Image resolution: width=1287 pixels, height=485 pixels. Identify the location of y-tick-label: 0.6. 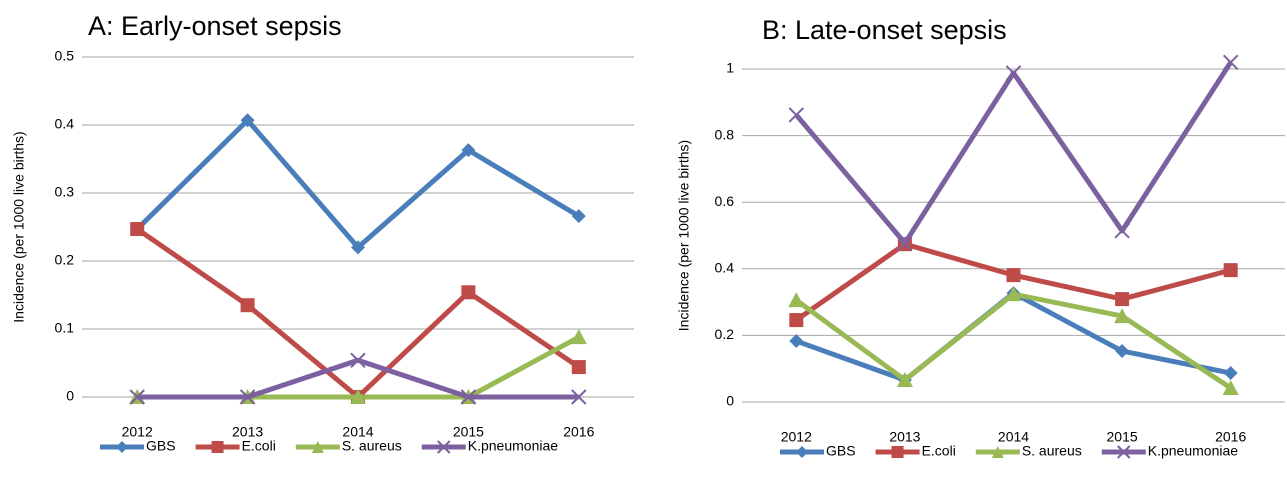
(725, 201).